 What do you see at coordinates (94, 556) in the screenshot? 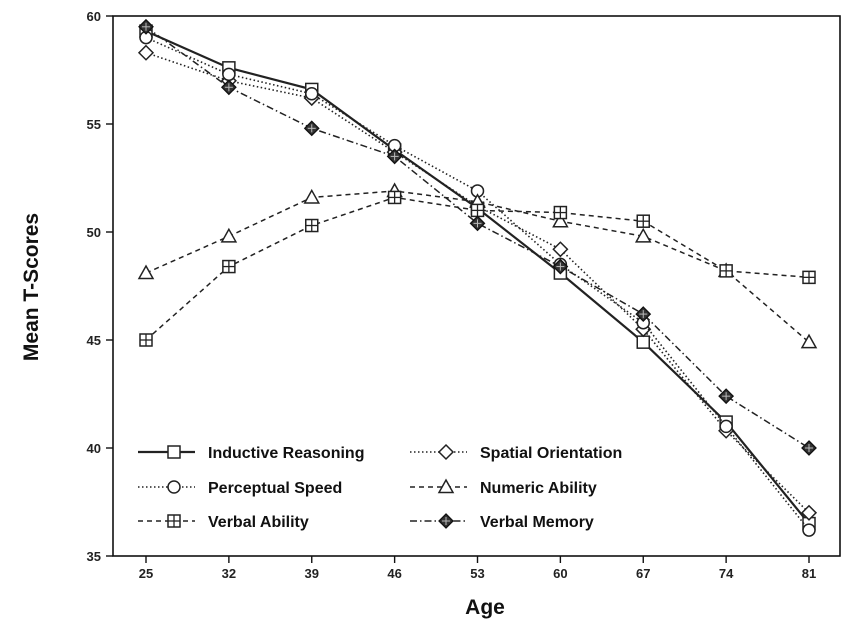
I see `y-tick-label: 35` at bounding box center [94, 556].